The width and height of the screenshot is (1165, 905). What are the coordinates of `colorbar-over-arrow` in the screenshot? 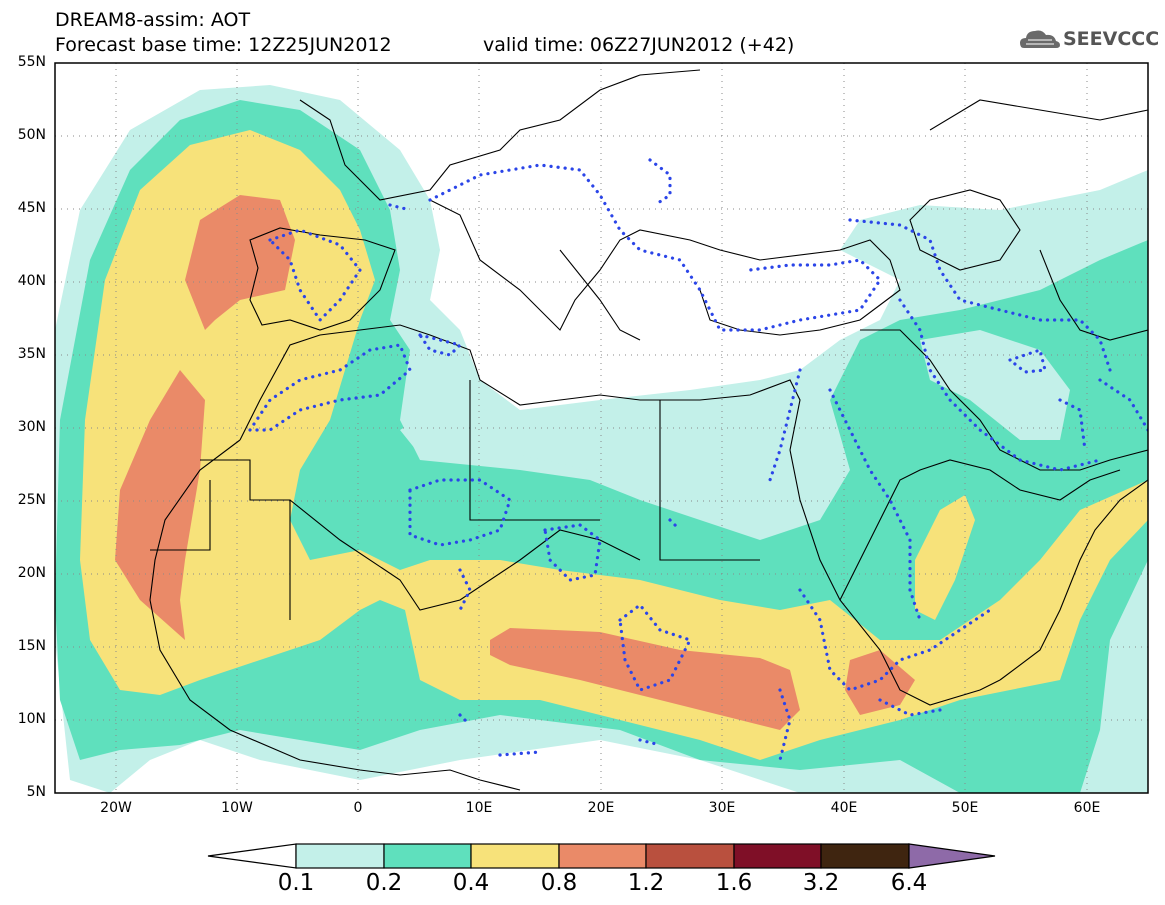 It's located at (952, 856).